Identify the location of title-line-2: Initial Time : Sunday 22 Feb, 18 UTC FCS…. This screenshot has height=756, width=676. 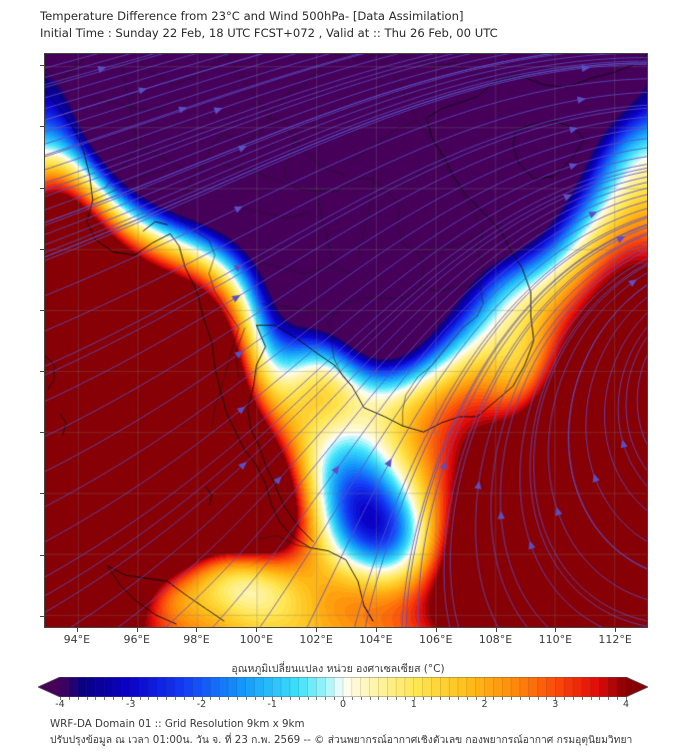
(269, 33).